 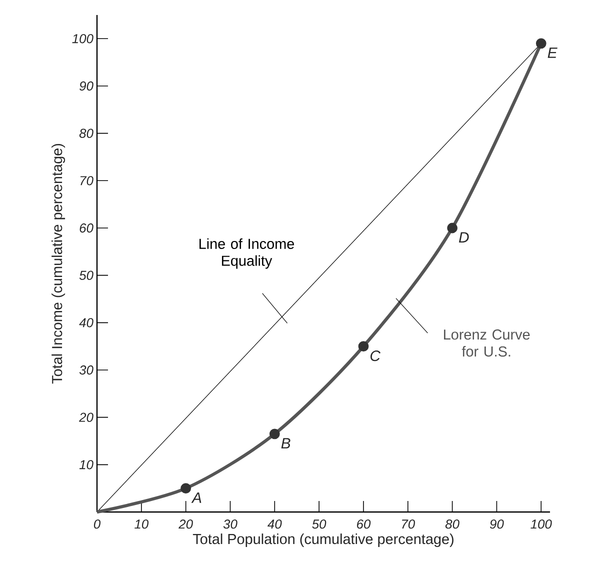 What do you see at coordinates (97, 524) in the screenshot?
I see `x-tick-label: 0` at bounding box center [97, 524].